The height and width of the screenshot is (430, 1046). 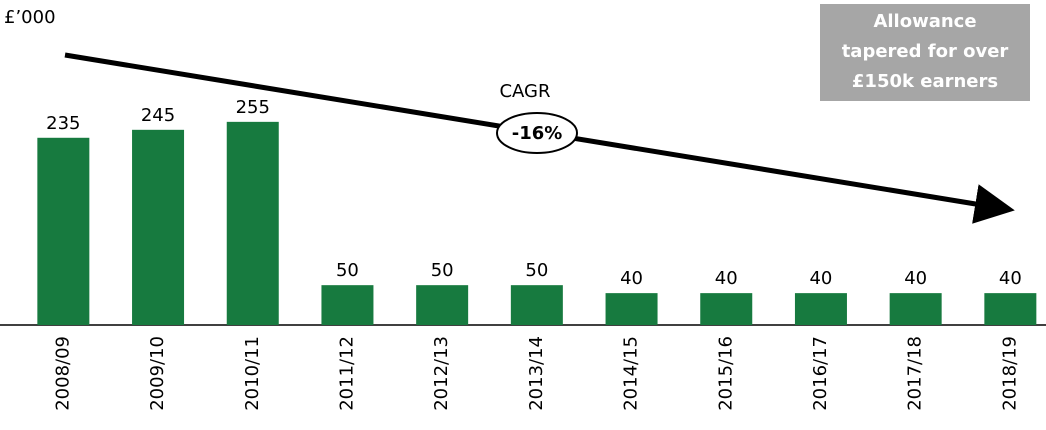 I want to click on y-label: £’000, so click(x=30, y=17).